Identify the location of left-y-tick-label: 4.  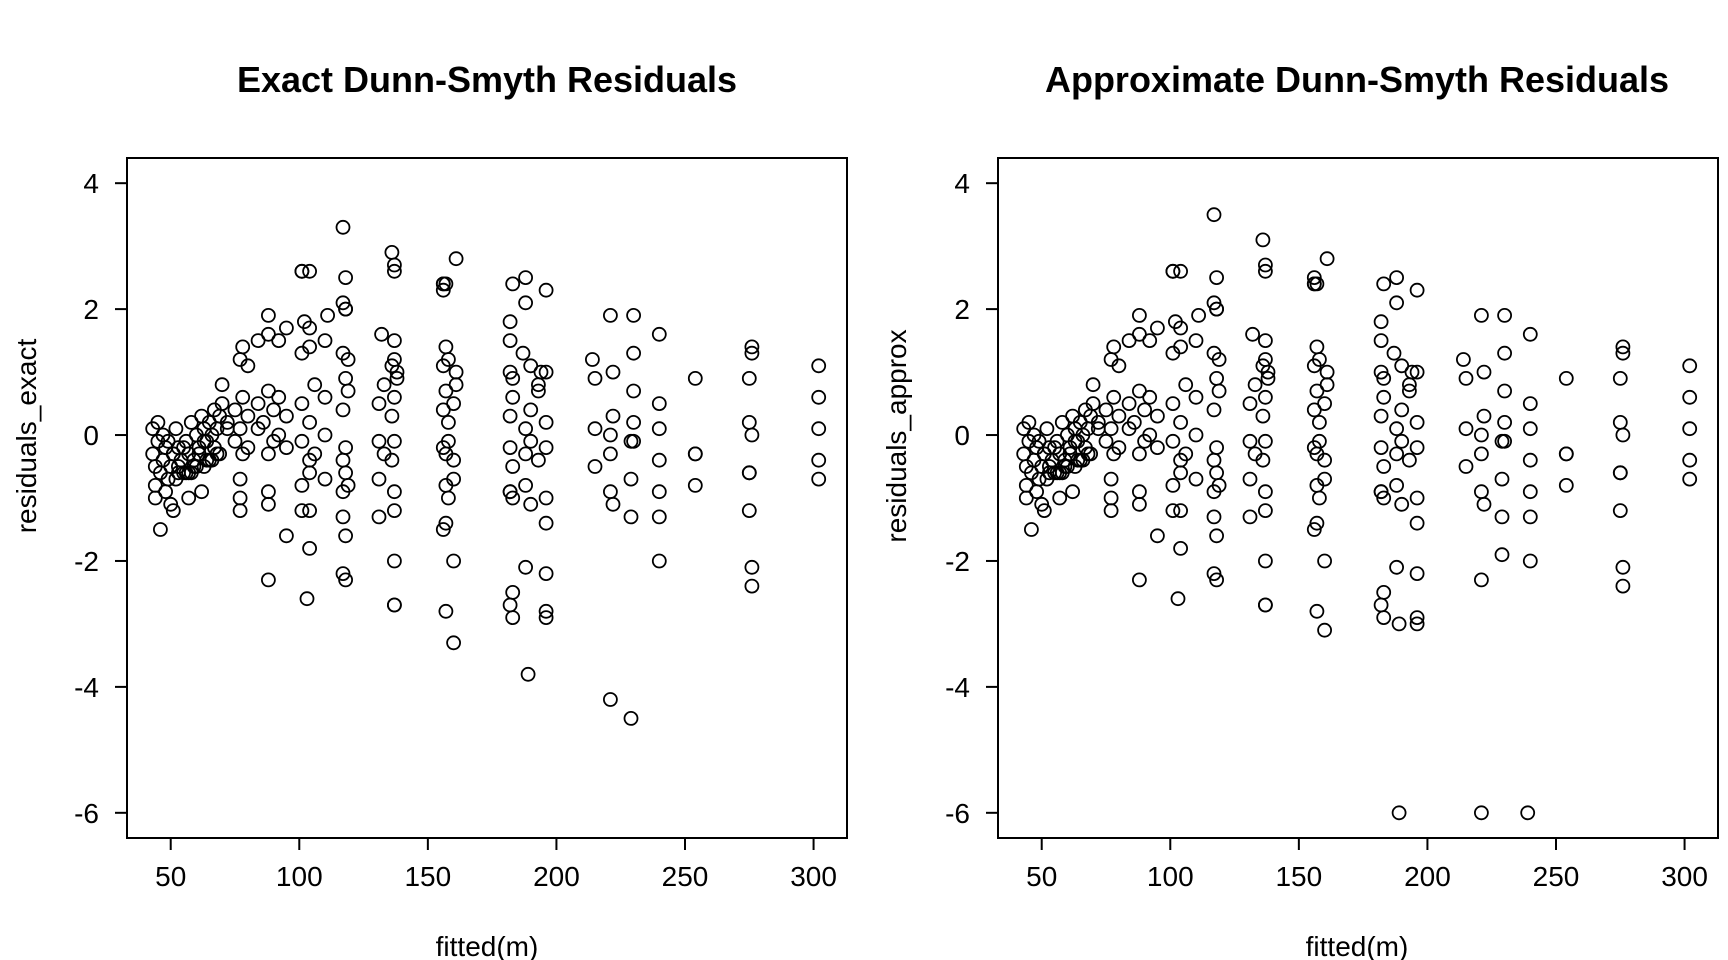
(91, 183).